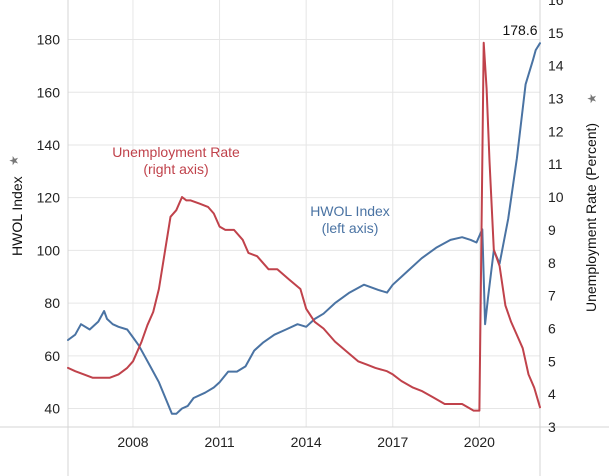  I want to click on right-tick-label: 9, so click(552, 230).